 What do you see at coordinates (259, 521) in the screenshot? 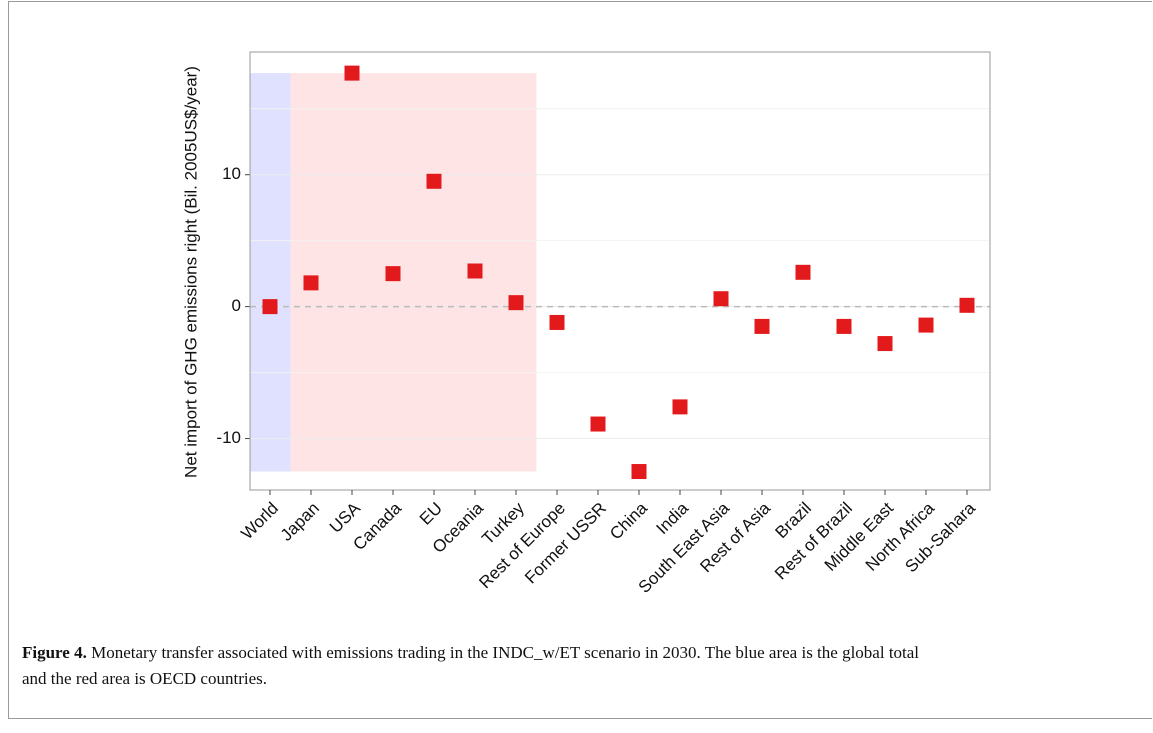
I see `x-tick-label: World` at bounding box center [259, 521].